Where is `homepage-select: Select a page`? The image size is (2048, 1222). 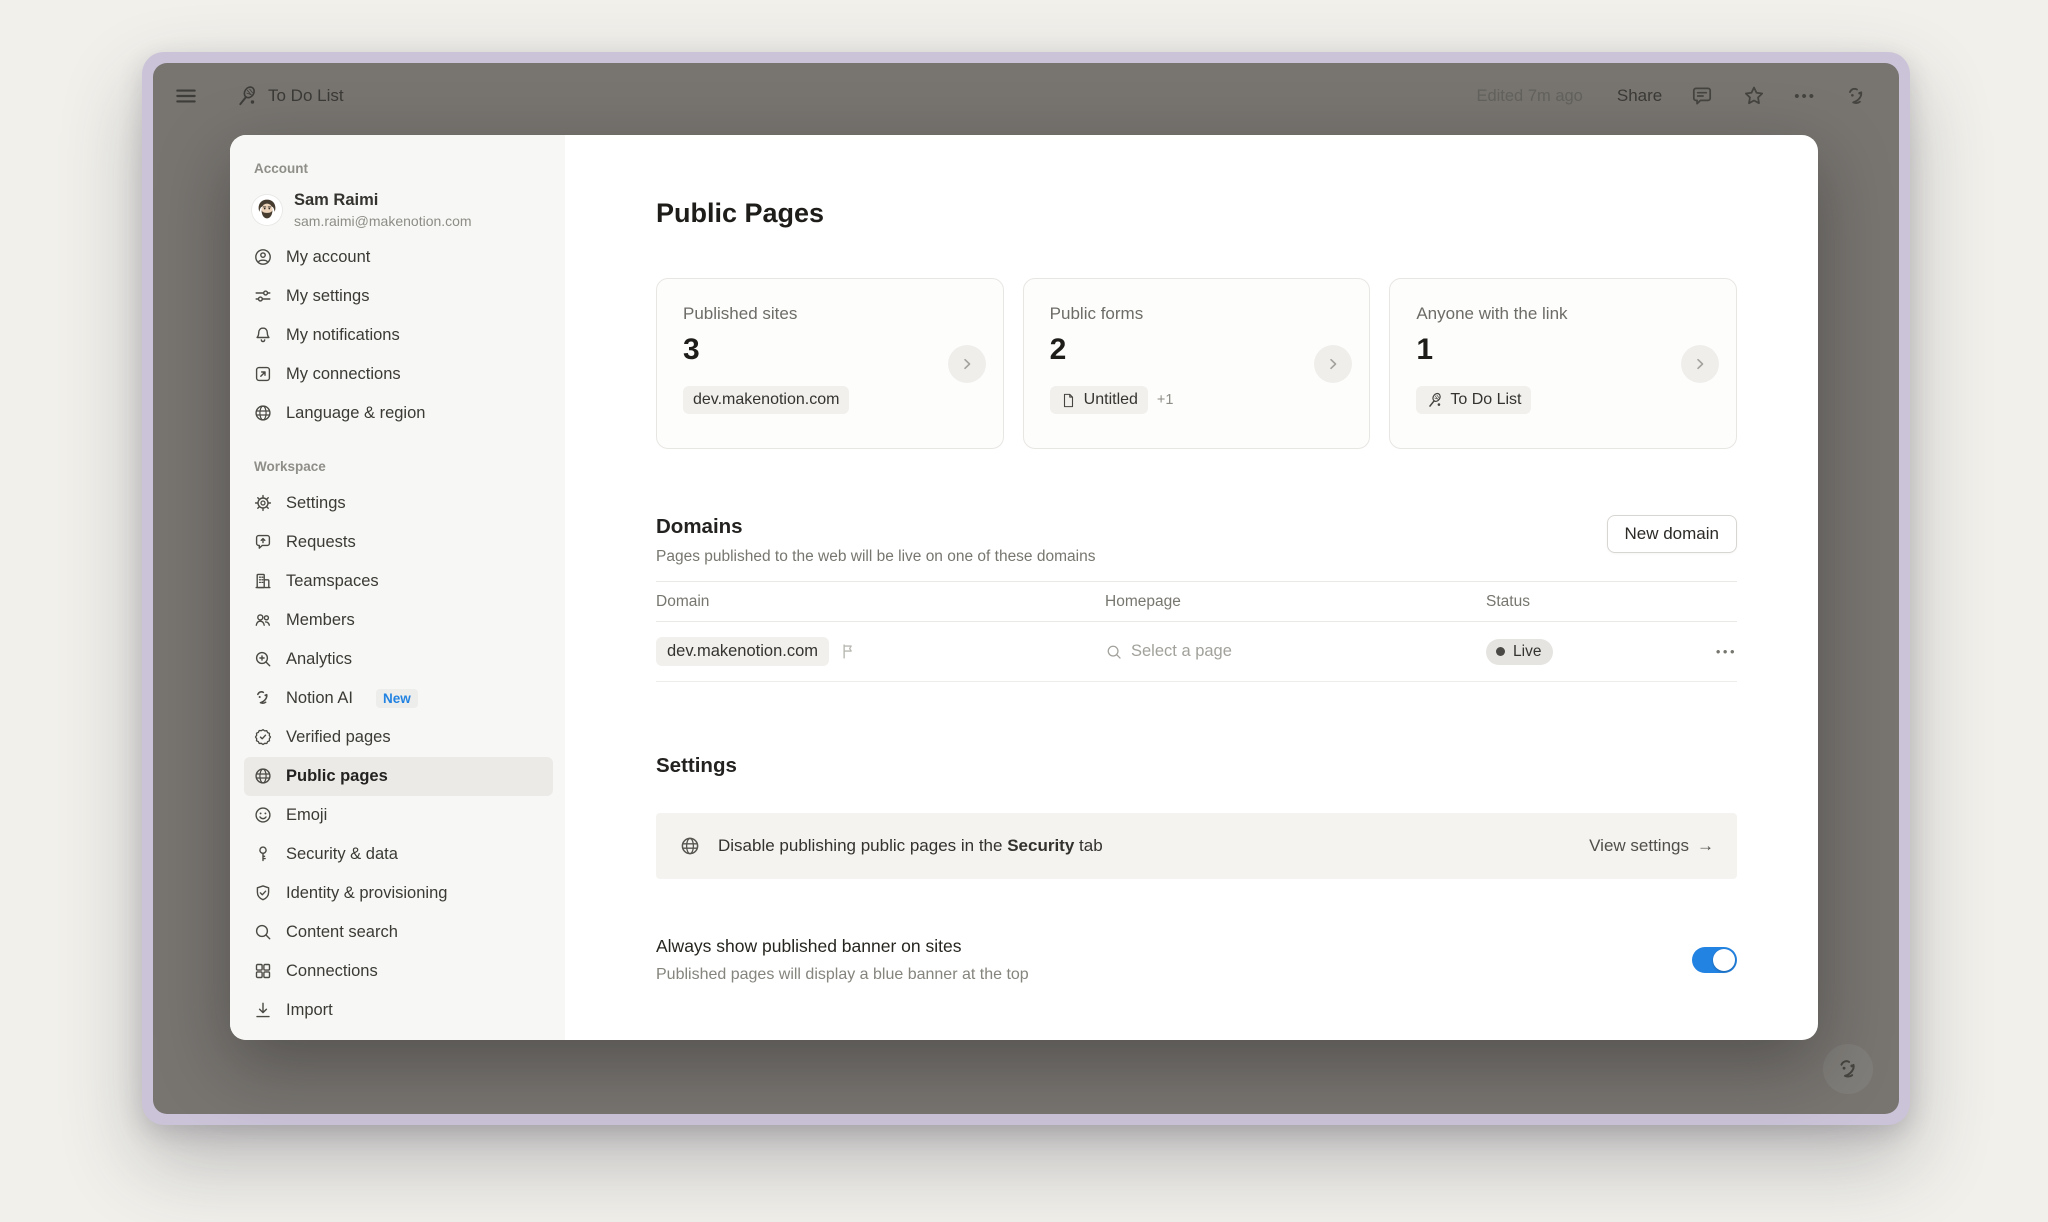 homepage-select: Select a page is located at coordinates (1295, 651).